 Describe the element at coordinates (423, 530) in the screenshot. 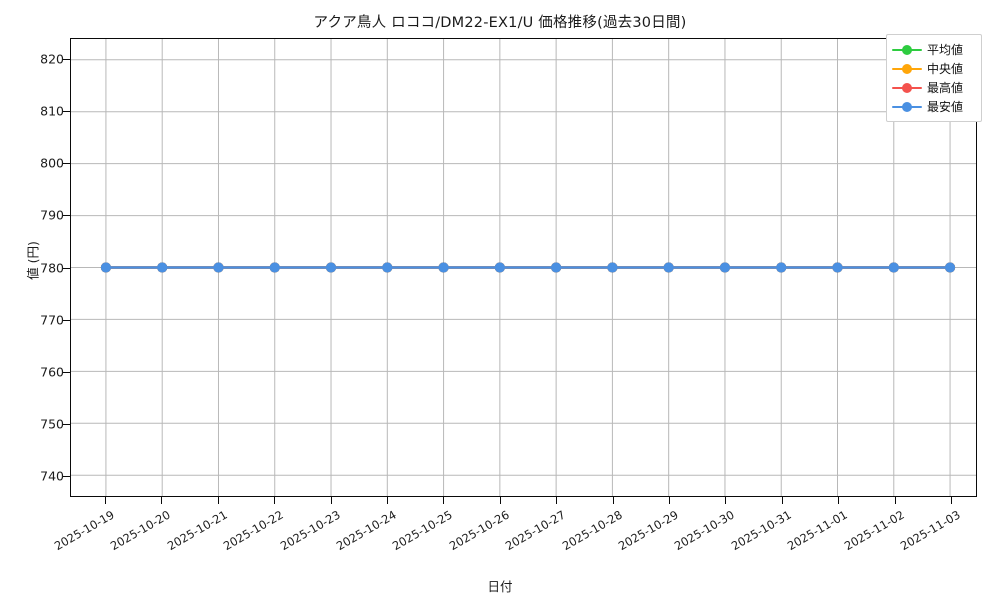

I see `x-tick-label: 2025-10-25` at that location.